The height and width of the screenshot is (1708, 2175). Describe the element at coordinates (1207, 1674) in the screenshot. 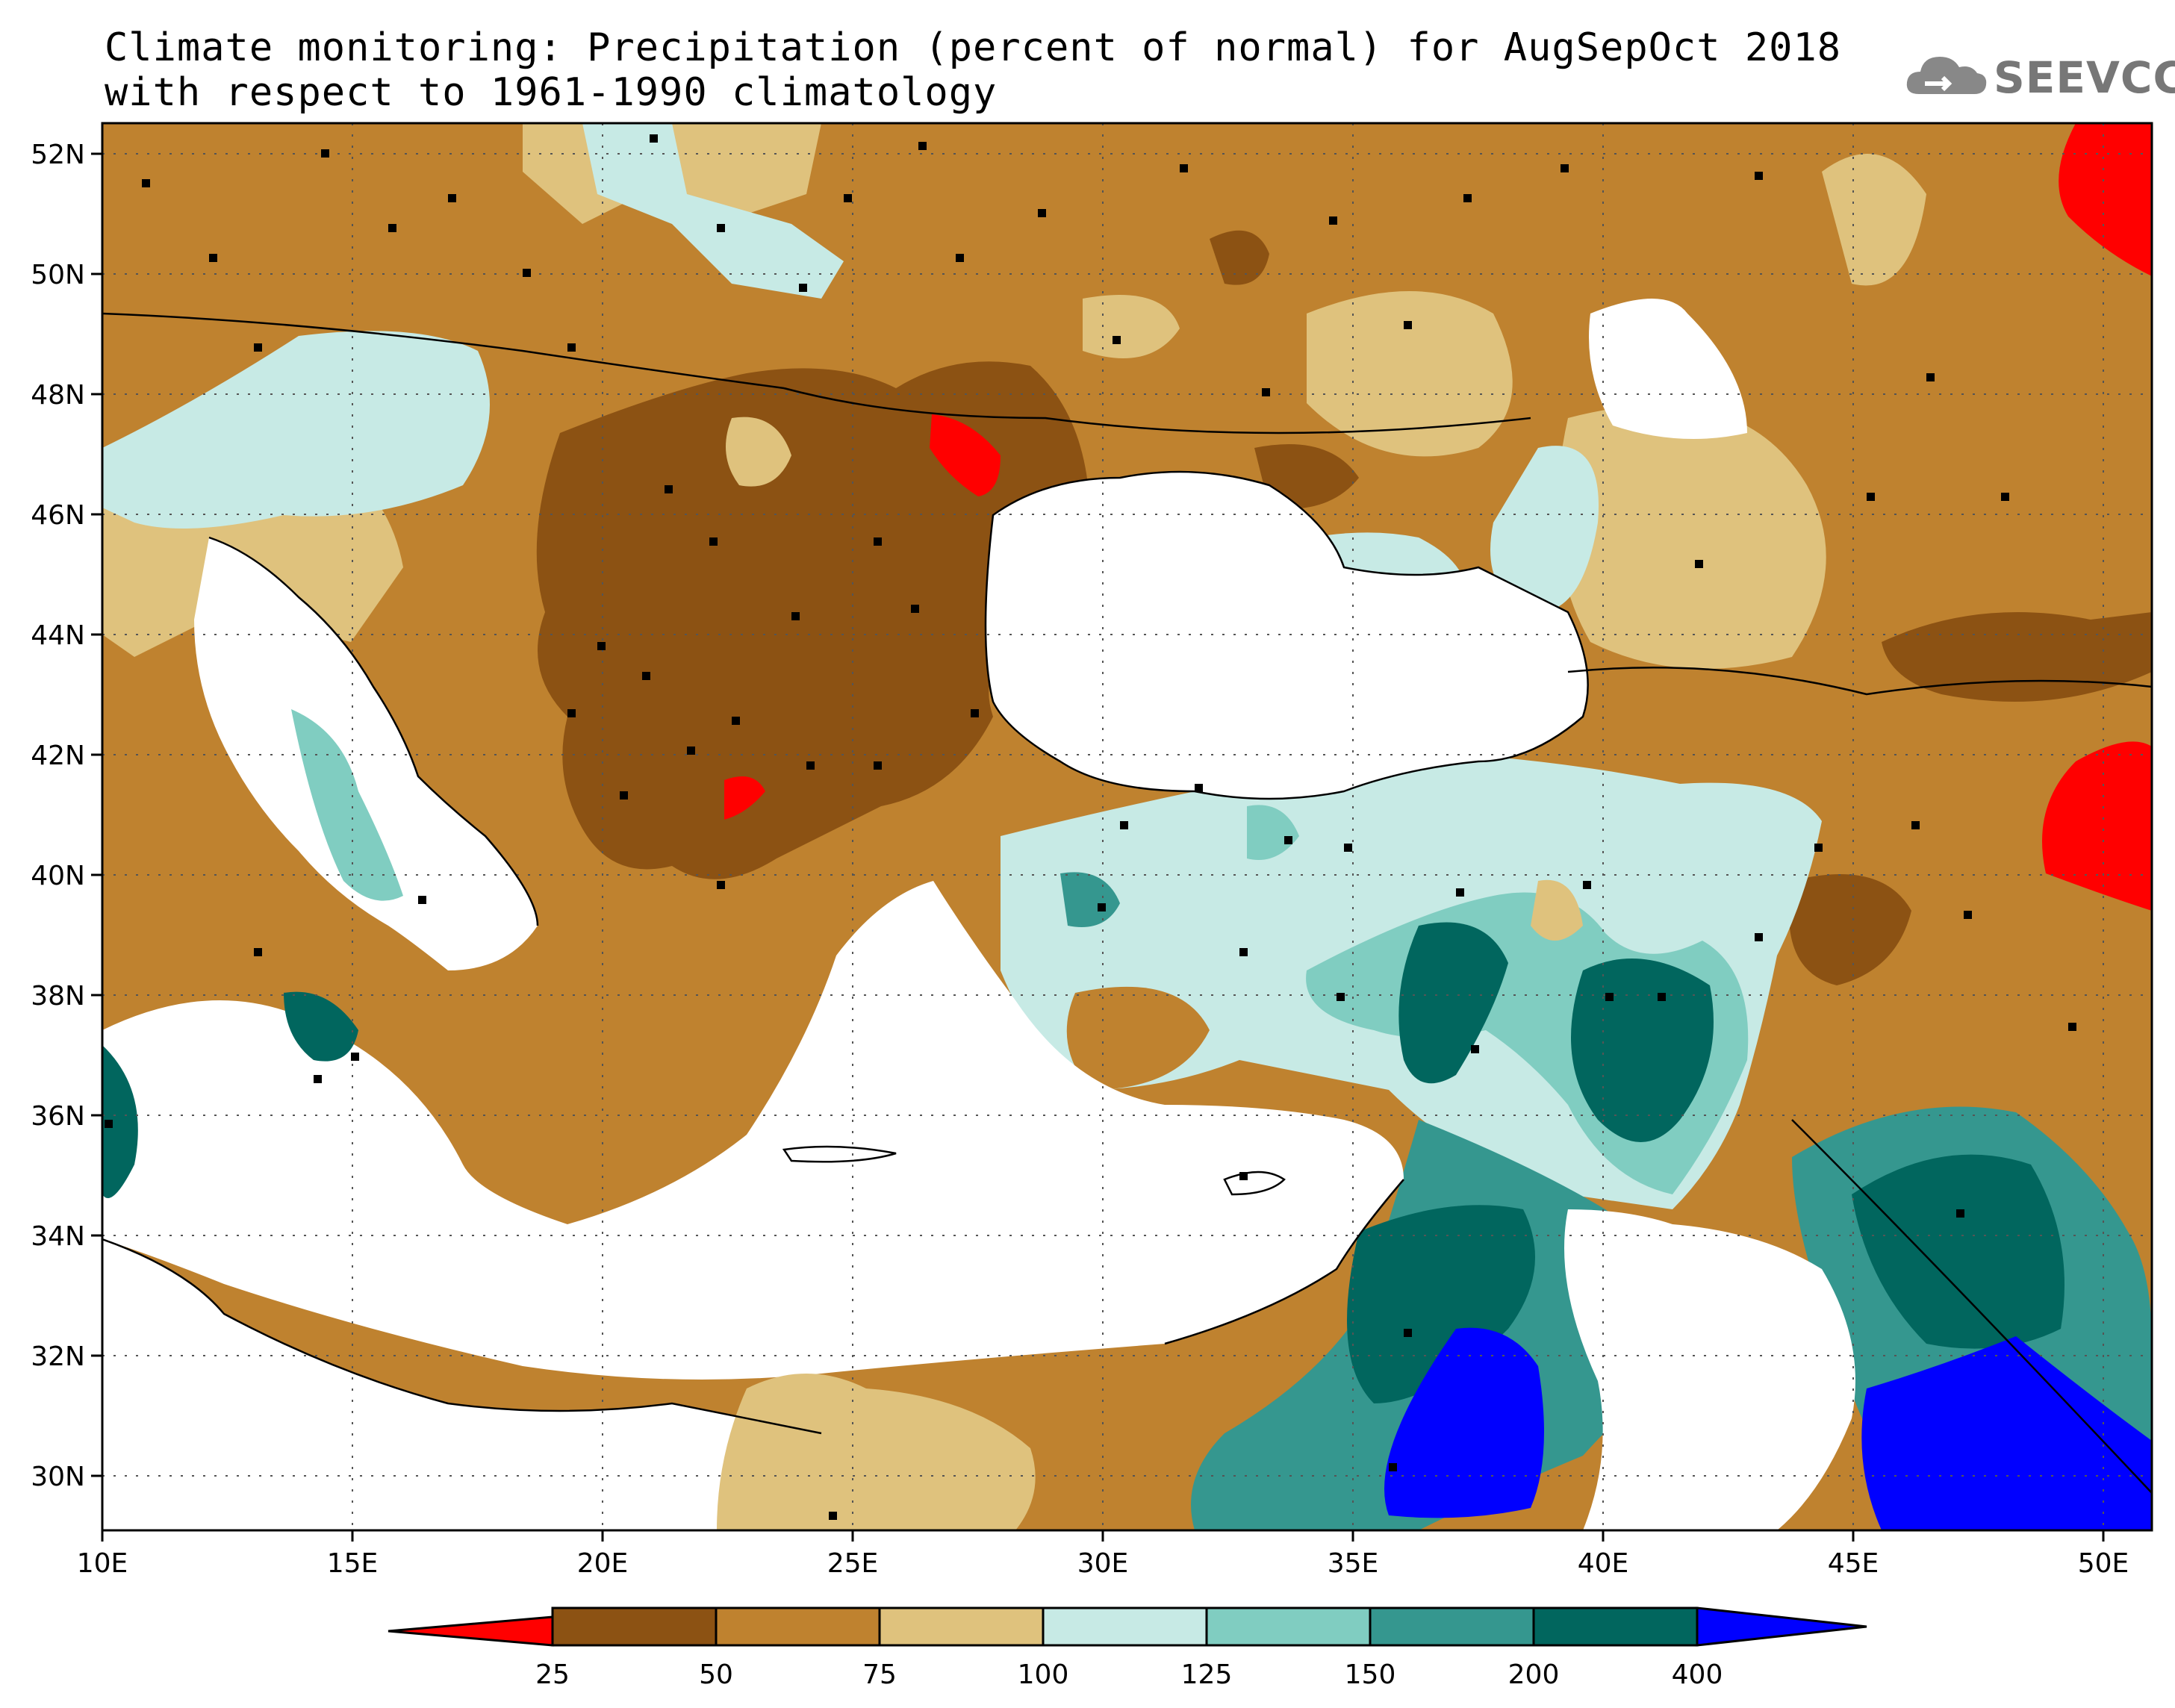

I see `colorbar-label: 125` at that location.